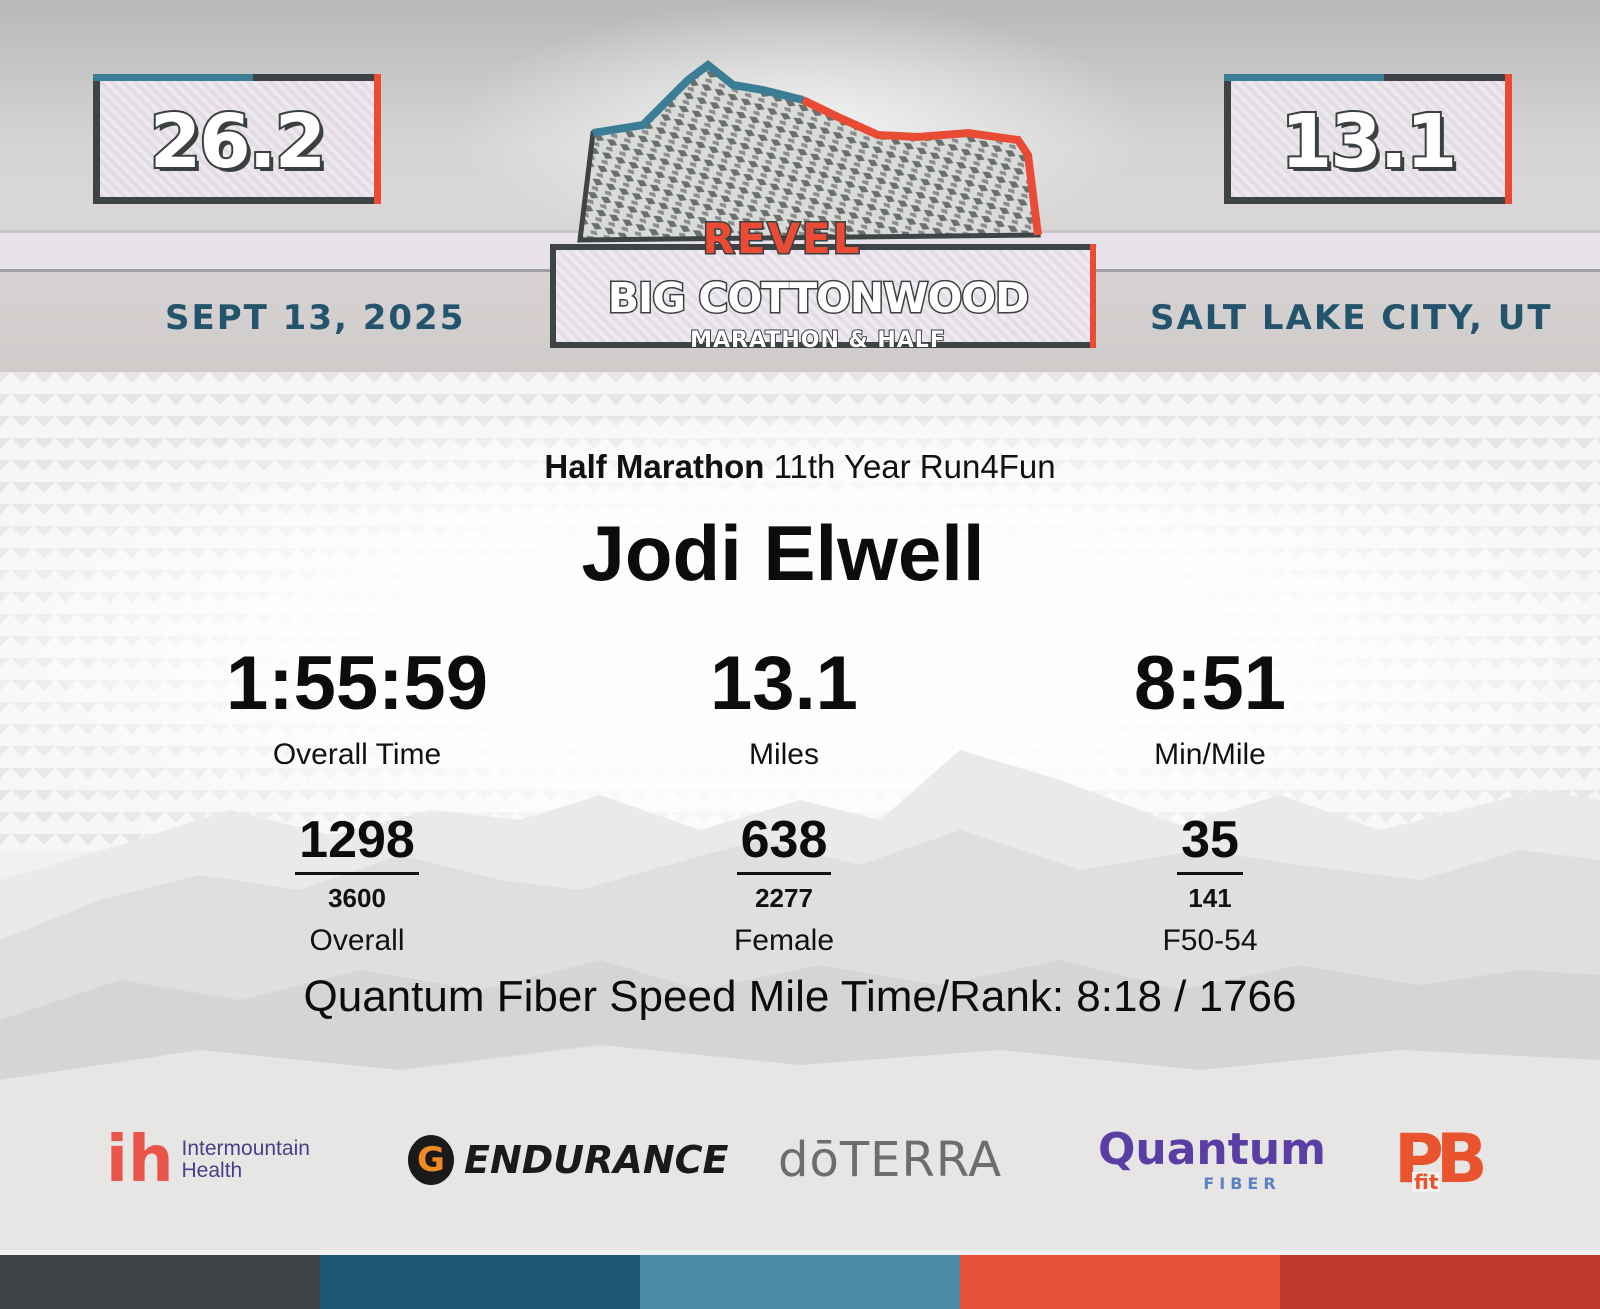 The width and height of the screenshot is (1600, 1309). Describe the element at coordinates (809, 151) in the screenshot. I see `mountain-logo-icon` at that location.